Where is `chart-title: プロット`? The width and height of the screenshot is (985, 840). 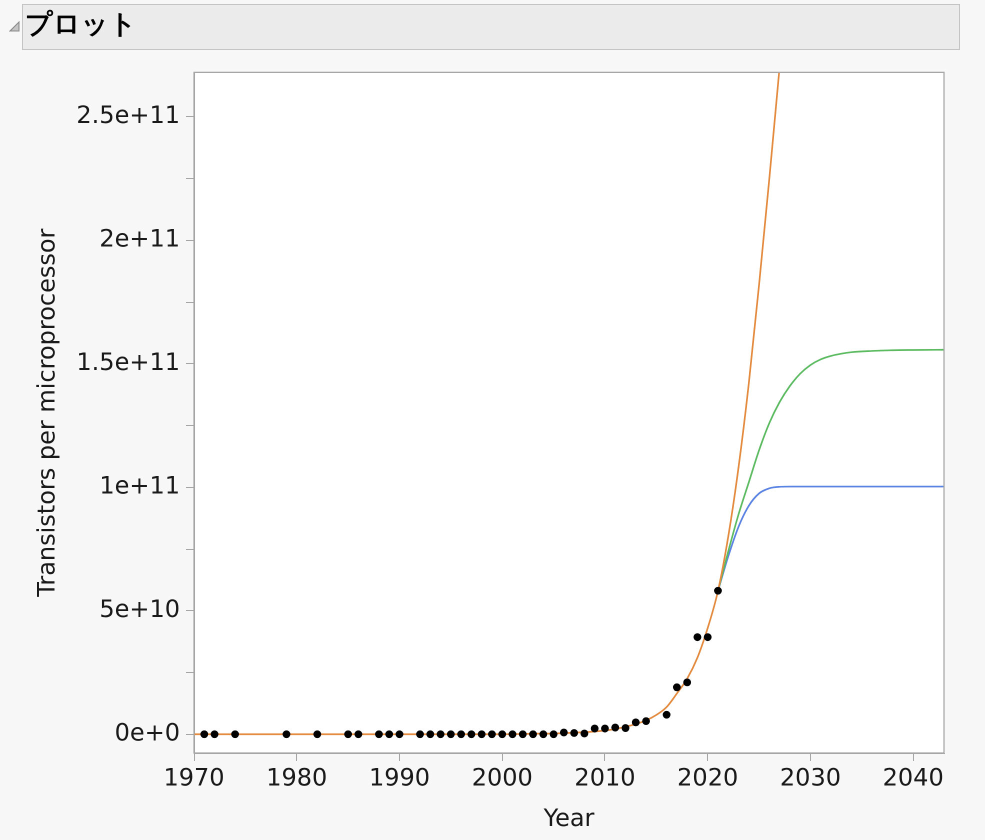
chart-title: プロット is located at coordinates (81, 25).